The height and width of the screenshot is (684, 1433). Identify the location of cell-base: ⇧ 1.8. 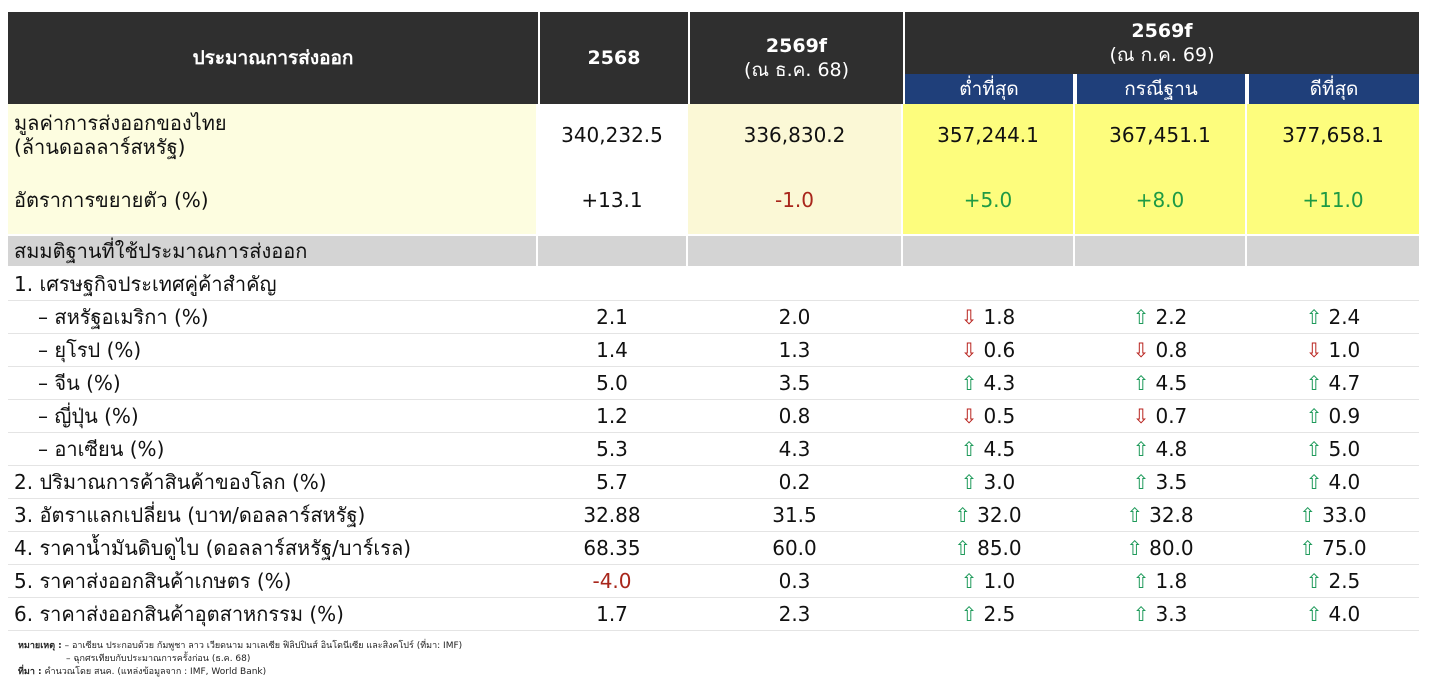
(1161, 581).